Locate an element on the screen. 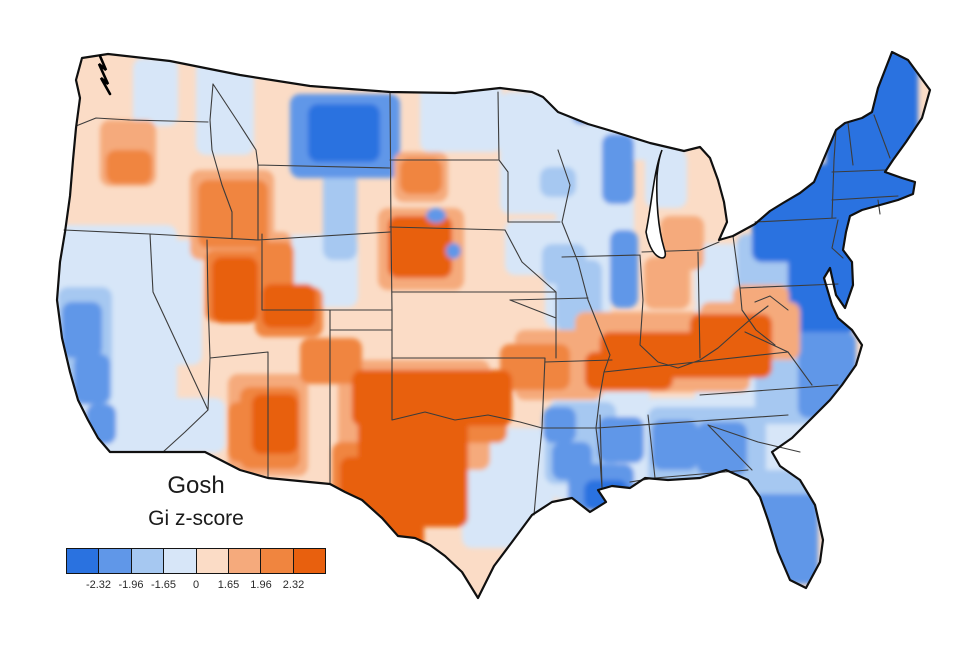 This screenshot has height=653, width=980. region-ms-al-border is located at coordinates (621, 440).